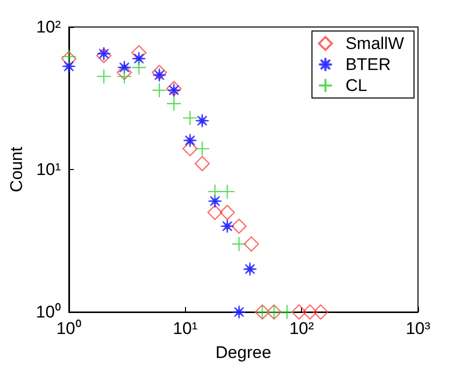 This screenshot has height=366, width=474. What do you see at coordinates (244, 352) in the screenshot?
I see `x-axis-title: Degree` at bounding box center [244, 352].